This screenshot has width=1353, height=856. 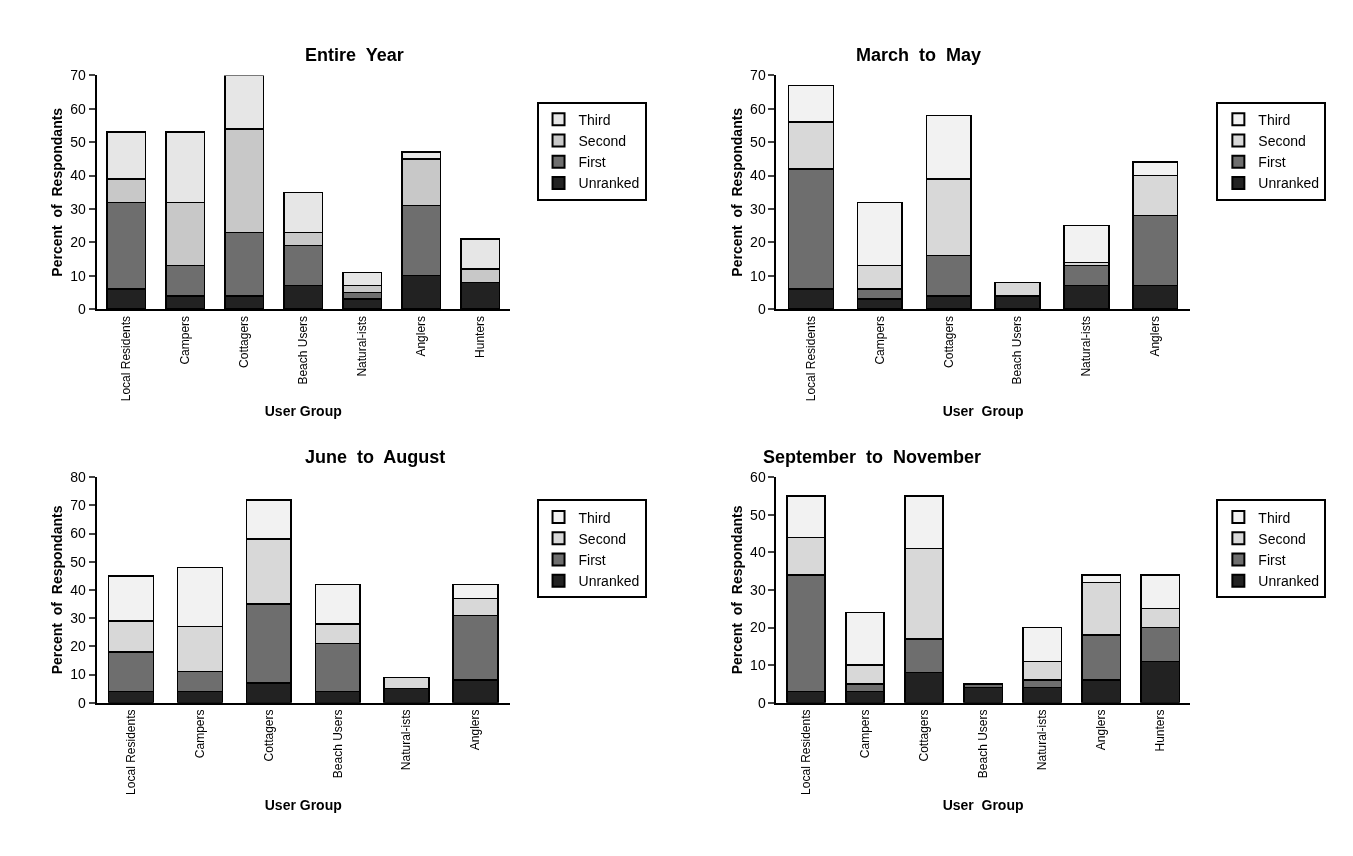 I want to click on chart-title: Entire Year, so click(x=354, y=55).